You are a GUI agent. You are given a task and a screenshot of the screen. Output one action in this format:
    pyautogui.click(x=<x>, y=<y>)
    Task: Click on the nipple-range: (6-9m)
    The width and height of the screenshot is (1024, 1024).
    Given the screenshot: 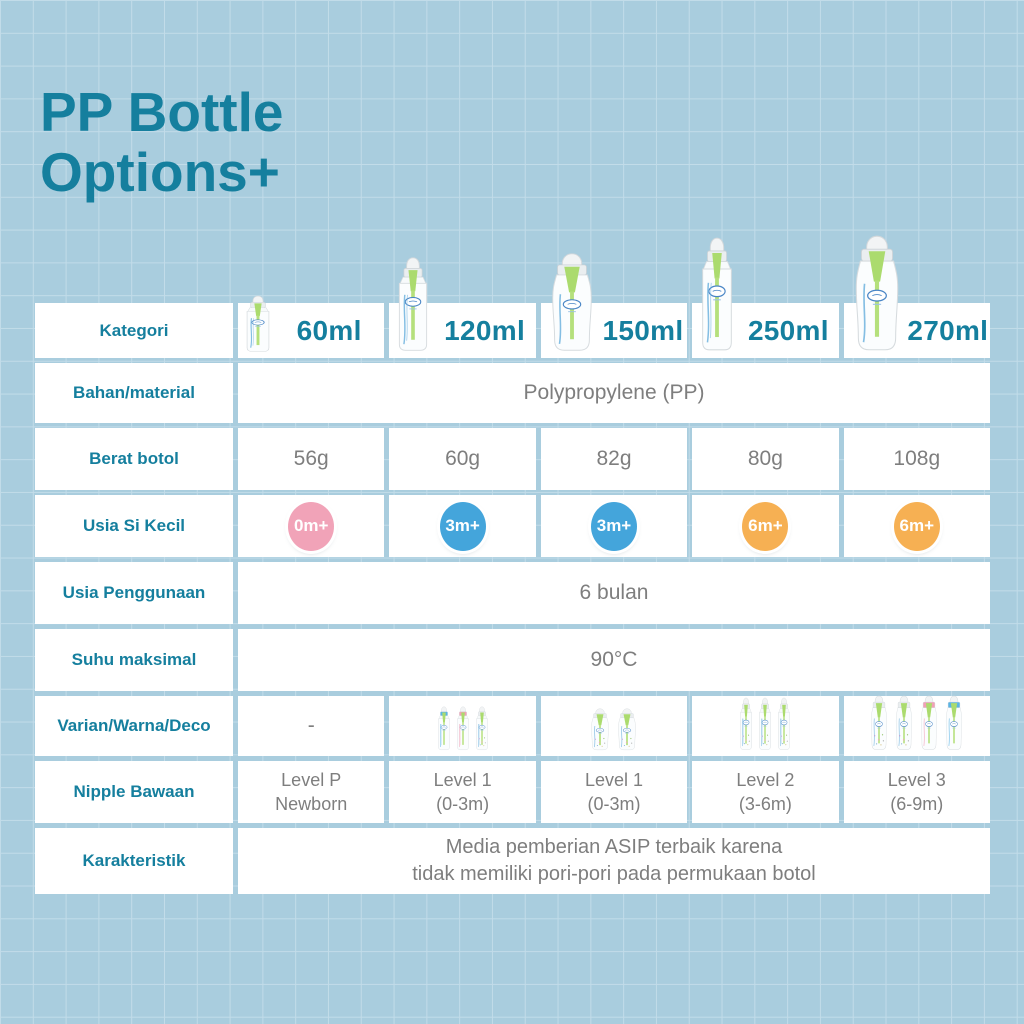 What is the action you would take?
    pyautogui.click(x=917, y=804)
    